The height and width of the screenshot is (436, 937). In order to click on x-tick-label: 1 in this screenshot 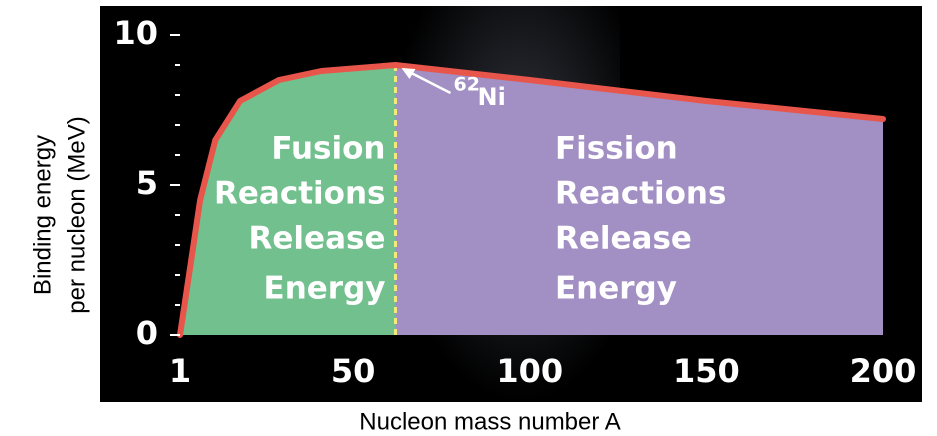, I will do `click(180, 371)`.